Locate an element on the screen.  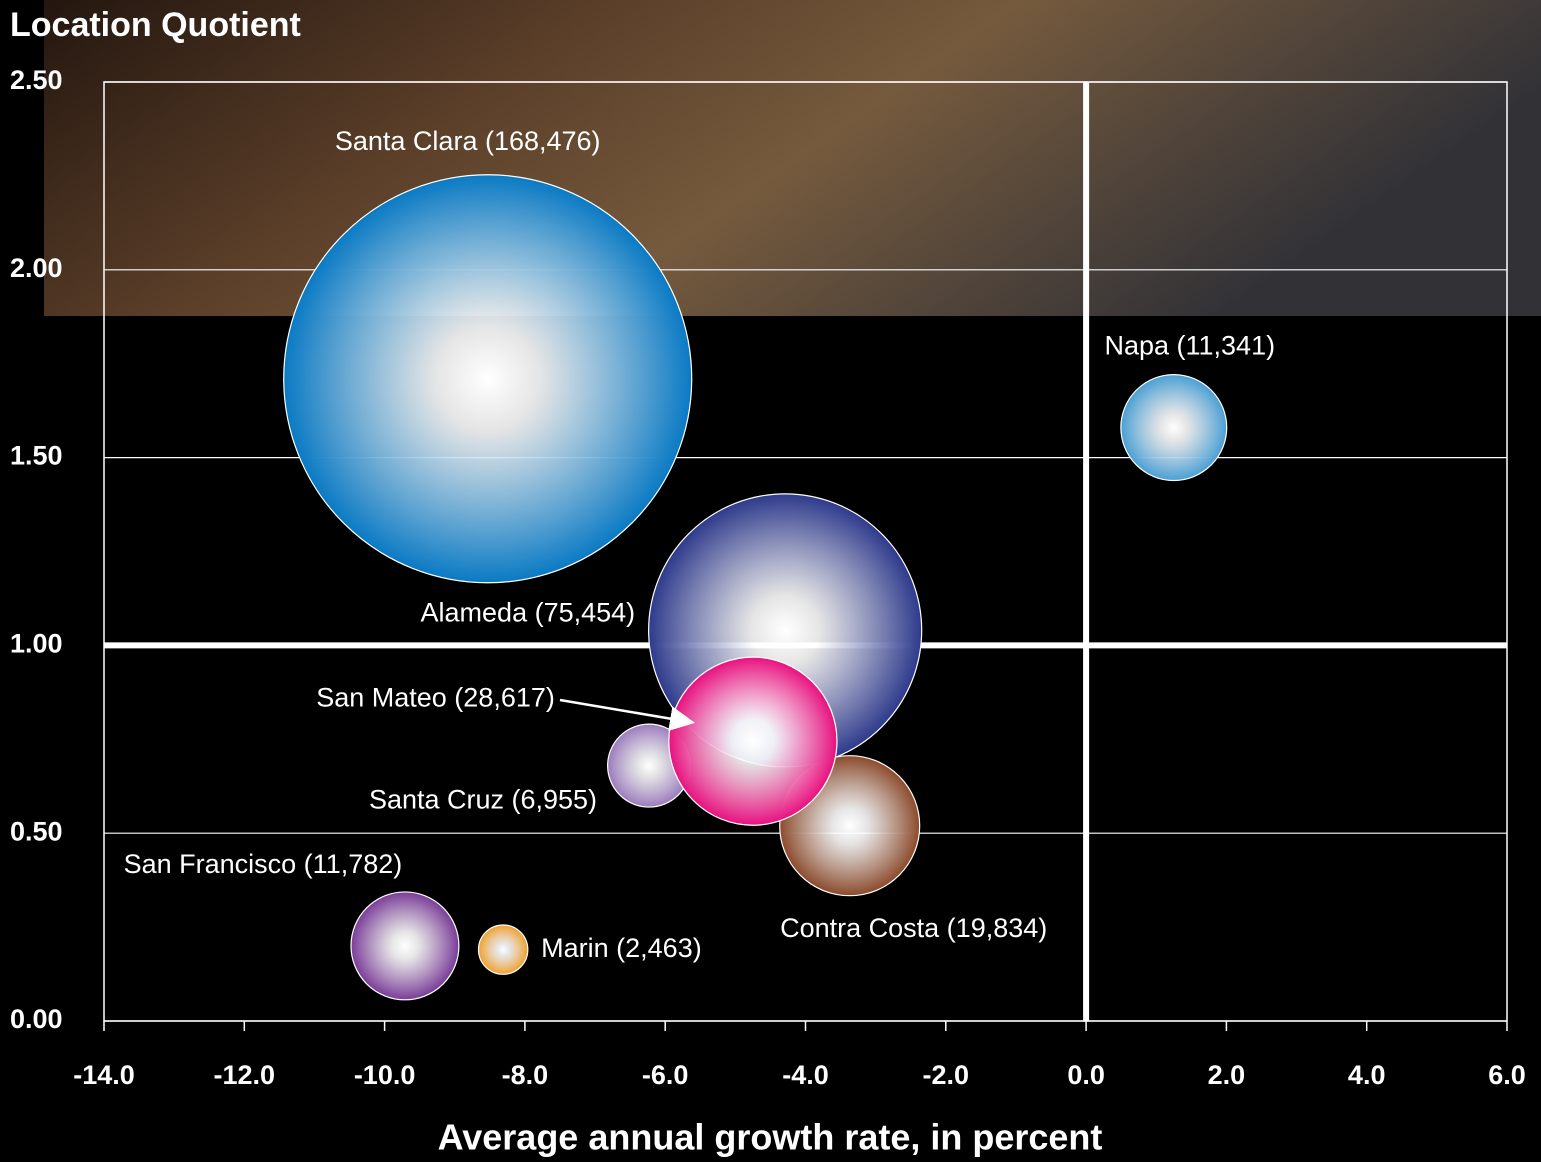
x-tick-label: -14.0 is located at coordinates (104, 1075).